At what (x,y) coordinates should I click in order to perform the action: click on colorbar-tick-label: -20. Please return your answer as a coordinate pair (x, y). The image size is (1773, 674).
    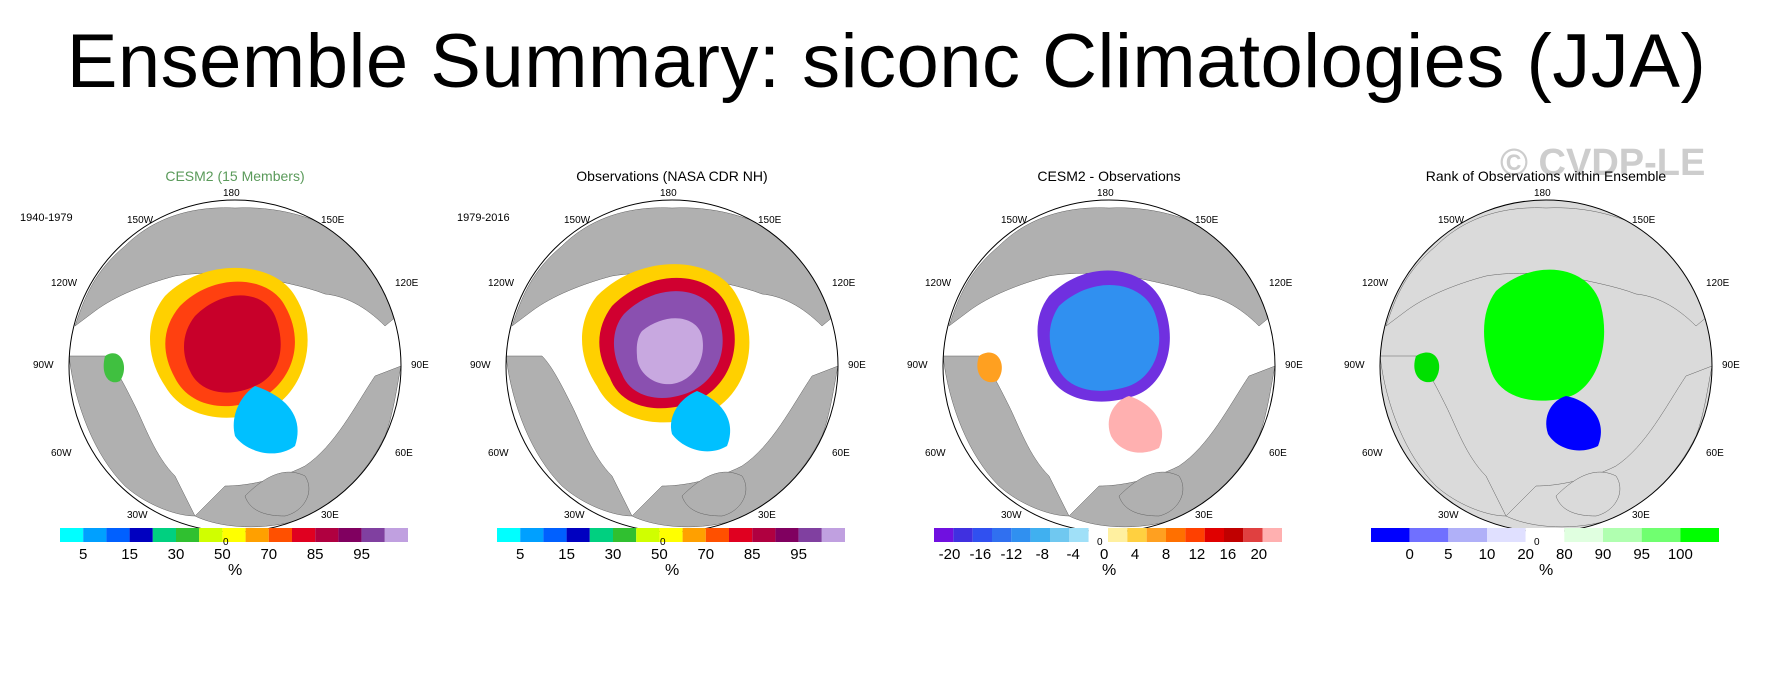
    Looking at the image, I should click on (949, 554).